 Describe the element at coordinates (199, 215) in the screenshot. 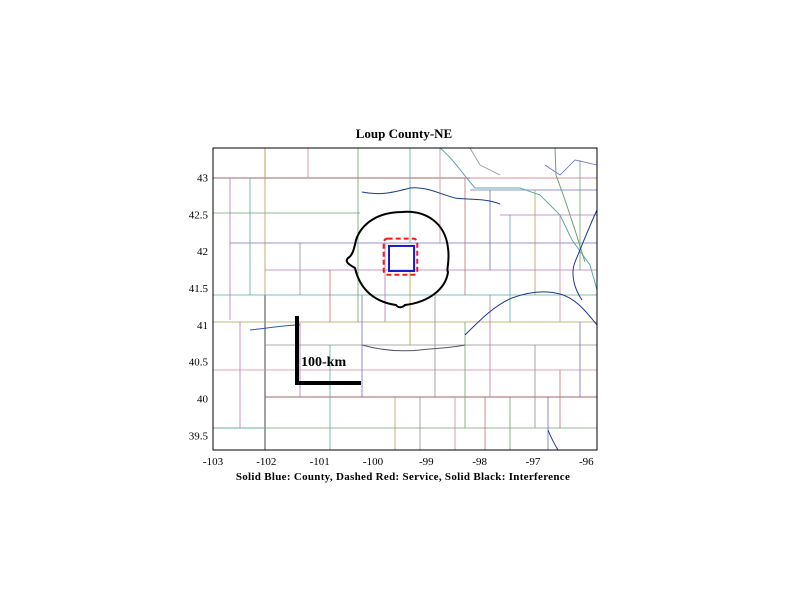

I see `y-tick-label: 42.5` at that location.